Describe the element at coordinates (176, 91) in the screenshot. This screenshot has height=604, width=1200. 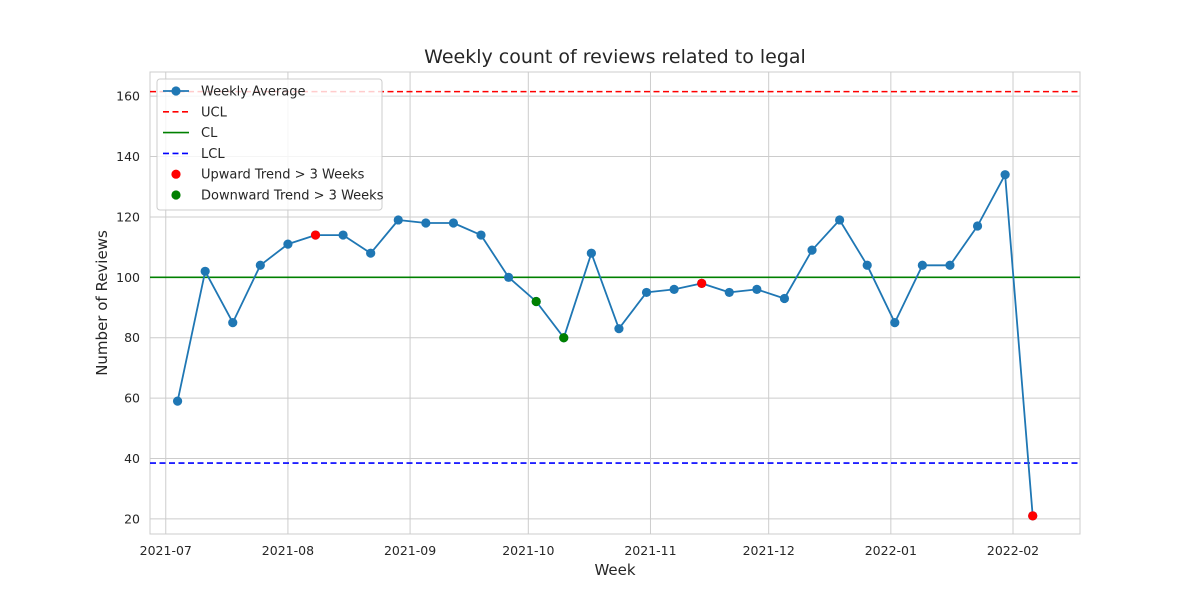
I see `legend-marker-weekly-average` at that location.